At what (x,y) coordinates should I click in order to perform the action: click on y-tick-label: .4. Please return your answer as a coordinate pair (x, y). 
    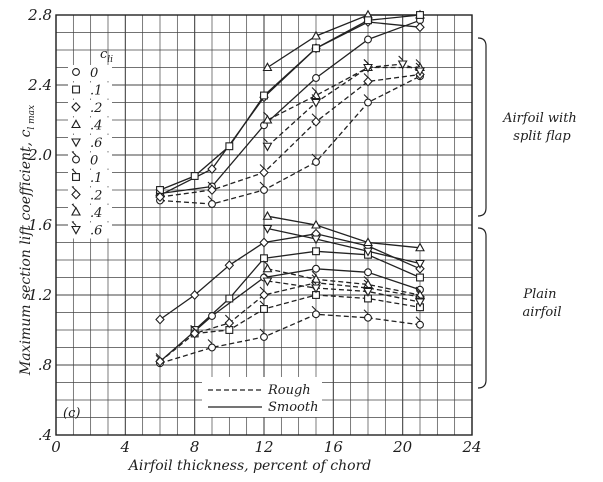
    Looking at the image, I should click on (45, 435).